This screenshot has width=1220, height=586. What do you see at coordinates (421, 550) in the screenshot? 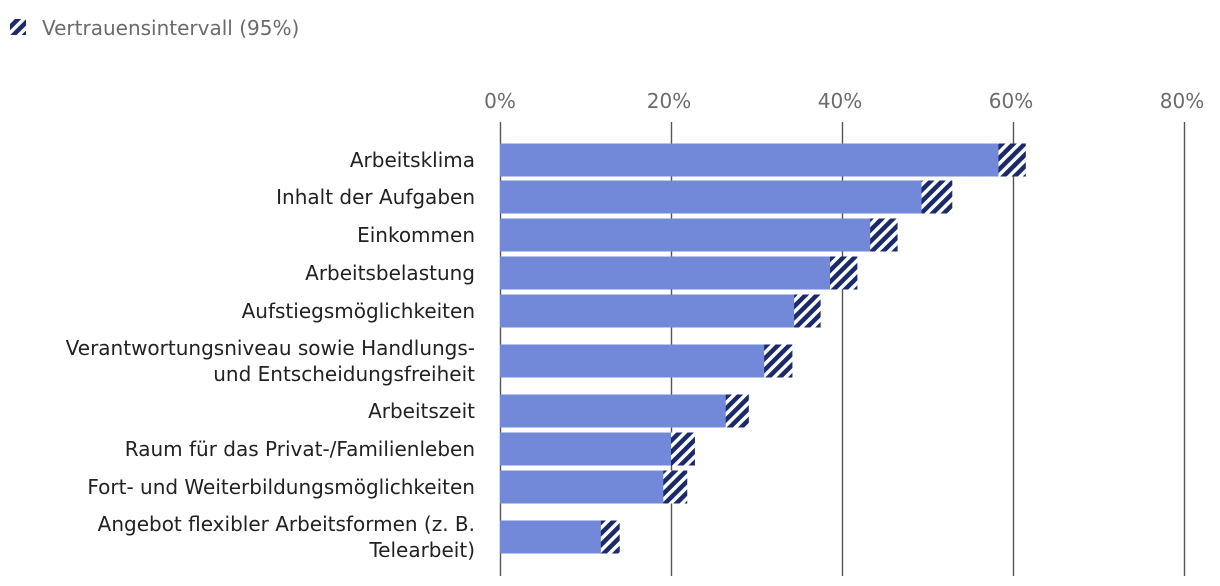
I see `category-label: Telearbeit)` at bounding box center [421, 550].